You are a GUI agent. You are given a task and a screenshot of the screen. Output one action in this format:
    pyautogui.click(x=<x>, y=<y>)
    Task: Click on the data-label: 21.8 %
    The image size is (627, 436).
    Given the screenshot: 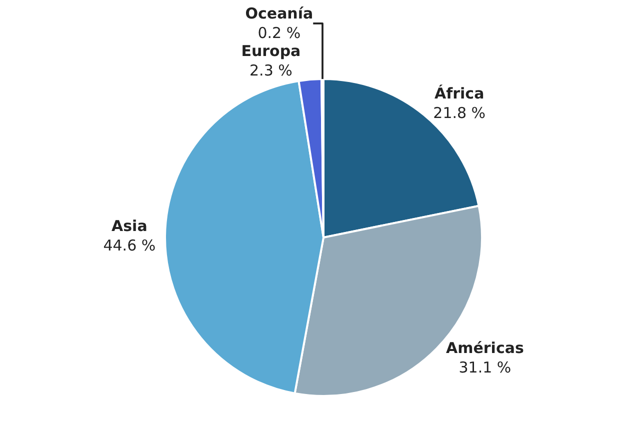 What is the action you would take?
    pyautogui.click(x=459, y=113)
    